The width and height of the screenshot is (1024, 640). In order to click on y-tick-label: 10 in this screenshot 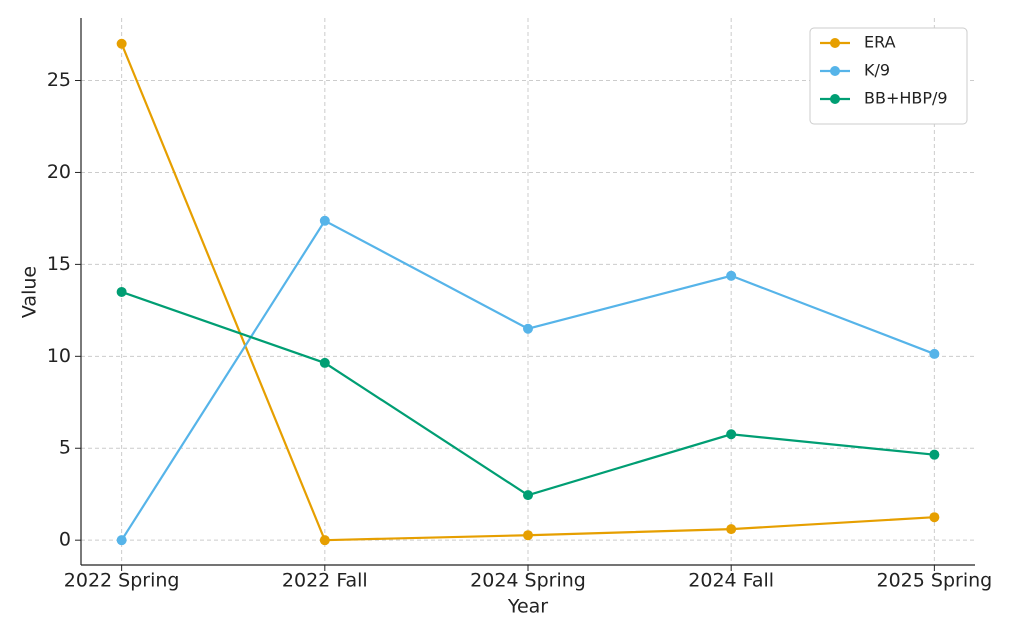, I will do `click(59, 356)`.